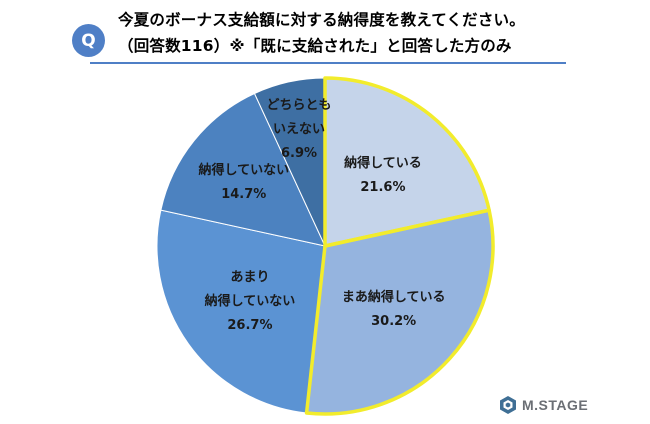 This screenshot has width=650, height=424. Describe the element at coordinates (321, 20) in the screenshot. I see `title-line-1: 今夏のボーナス支給額に対する納得度を教えてください。` at that location.